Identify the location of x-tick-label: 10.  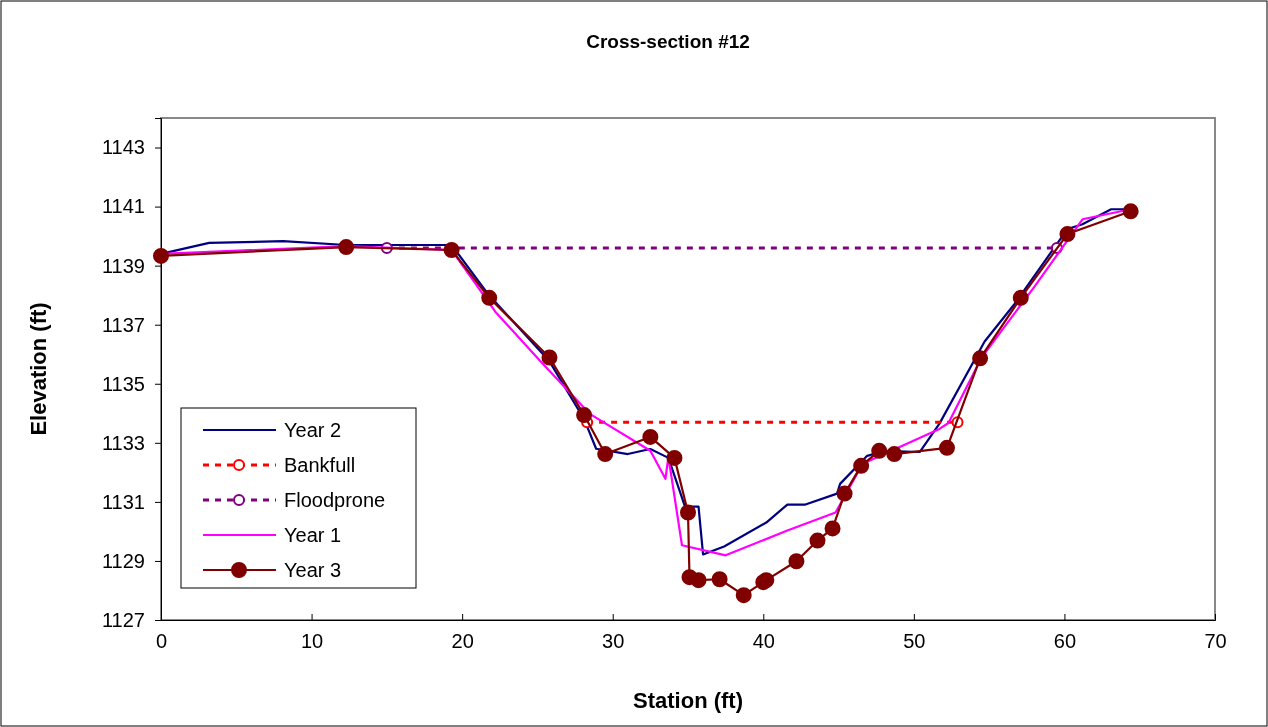
(312, 641).